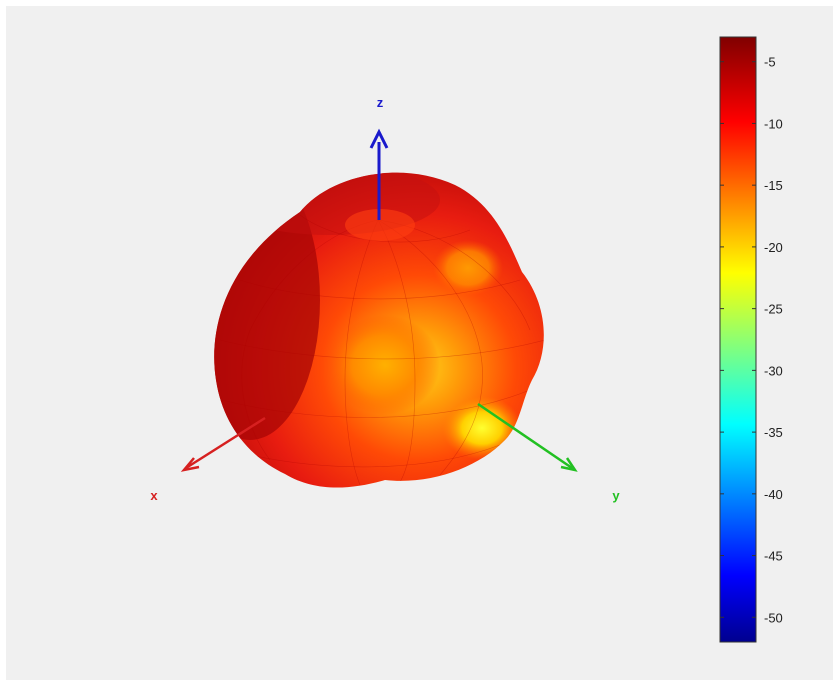 The width and height of the screenshot is (839, 686). Describe the element at coordinates (223, 444) in the screenshot. I see `axis-x` at that location.